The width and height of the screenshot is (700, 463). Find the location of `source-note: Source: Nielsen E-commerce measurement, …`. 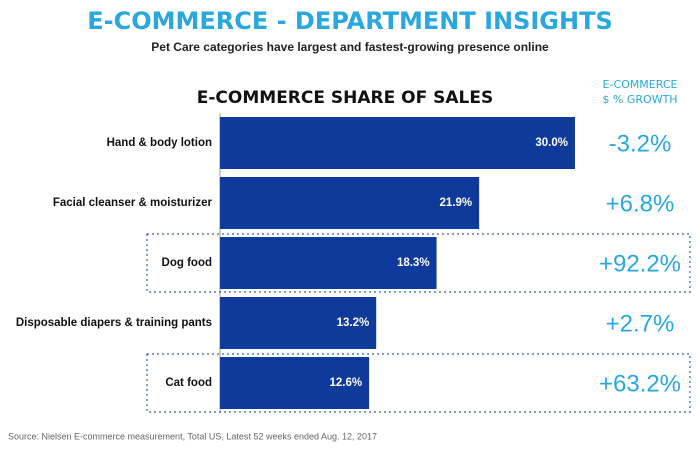

source-note: Source: Nielsen E-commerce measurement, … is located at coordinates (192, 436).